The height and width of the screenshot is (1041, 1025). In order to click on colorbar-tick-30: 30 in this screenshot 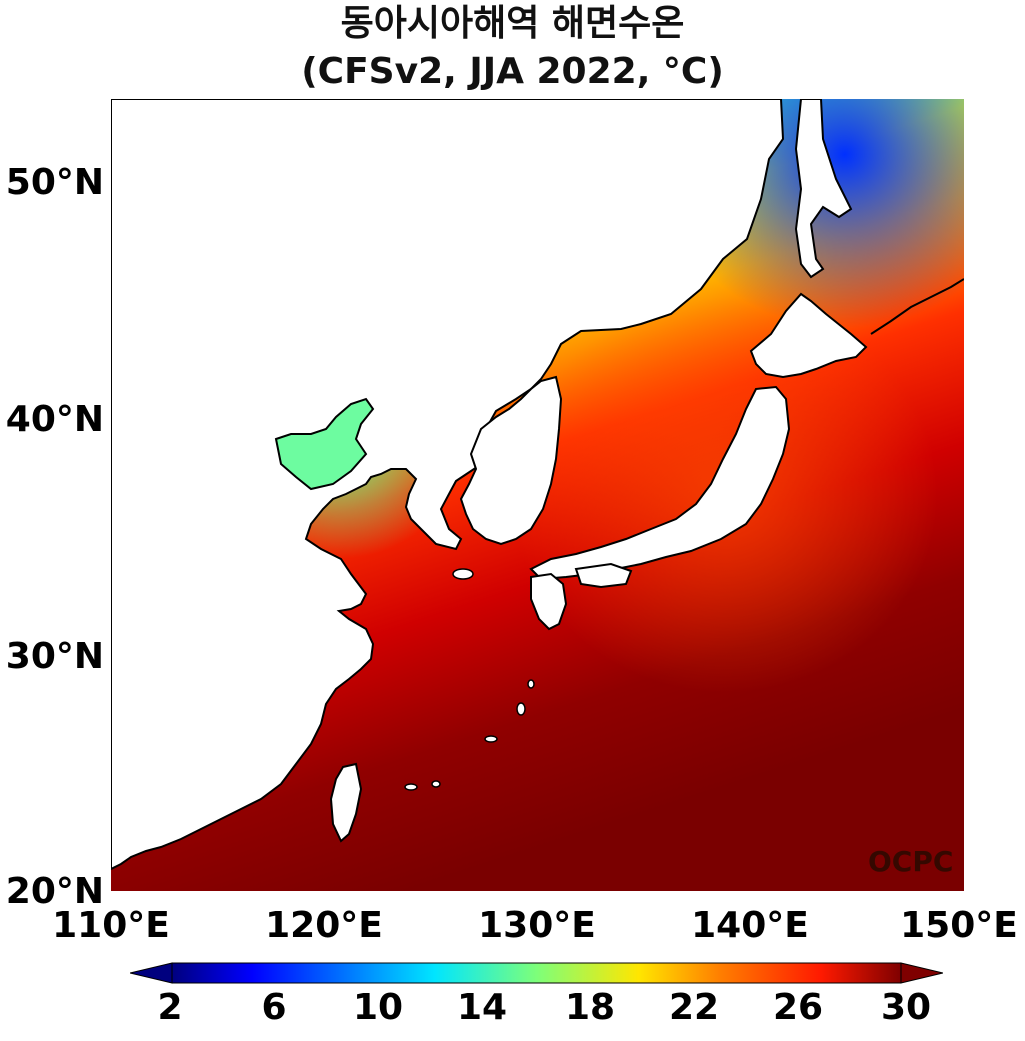, I will do `click(906, 1007)`.